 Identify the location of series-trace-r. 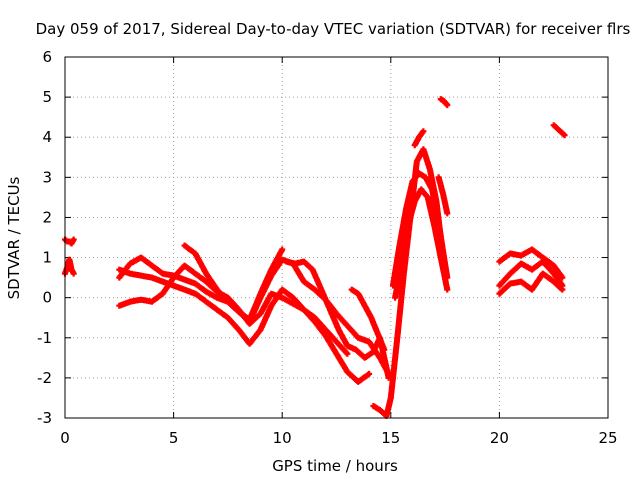
(559, 130).